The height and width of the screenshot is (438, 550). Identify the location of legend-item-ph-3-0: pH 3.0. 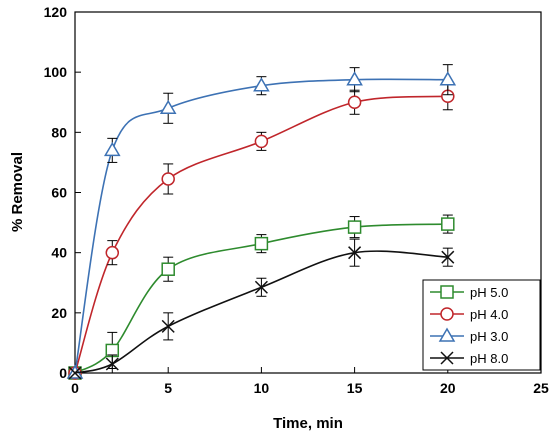
(469, 335).